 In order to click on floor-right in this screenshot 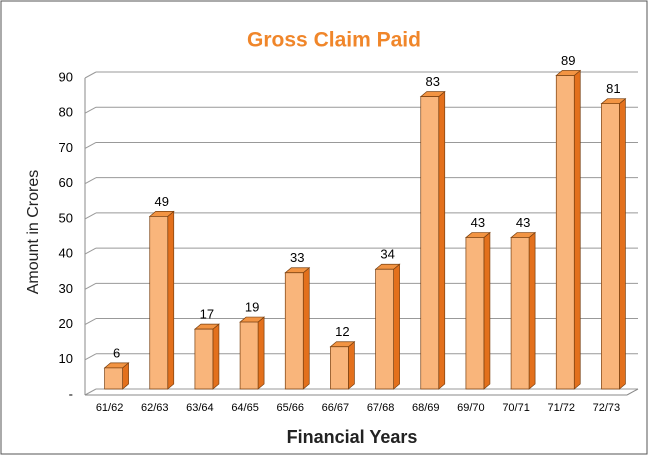, I will do `click(632, 392)`.